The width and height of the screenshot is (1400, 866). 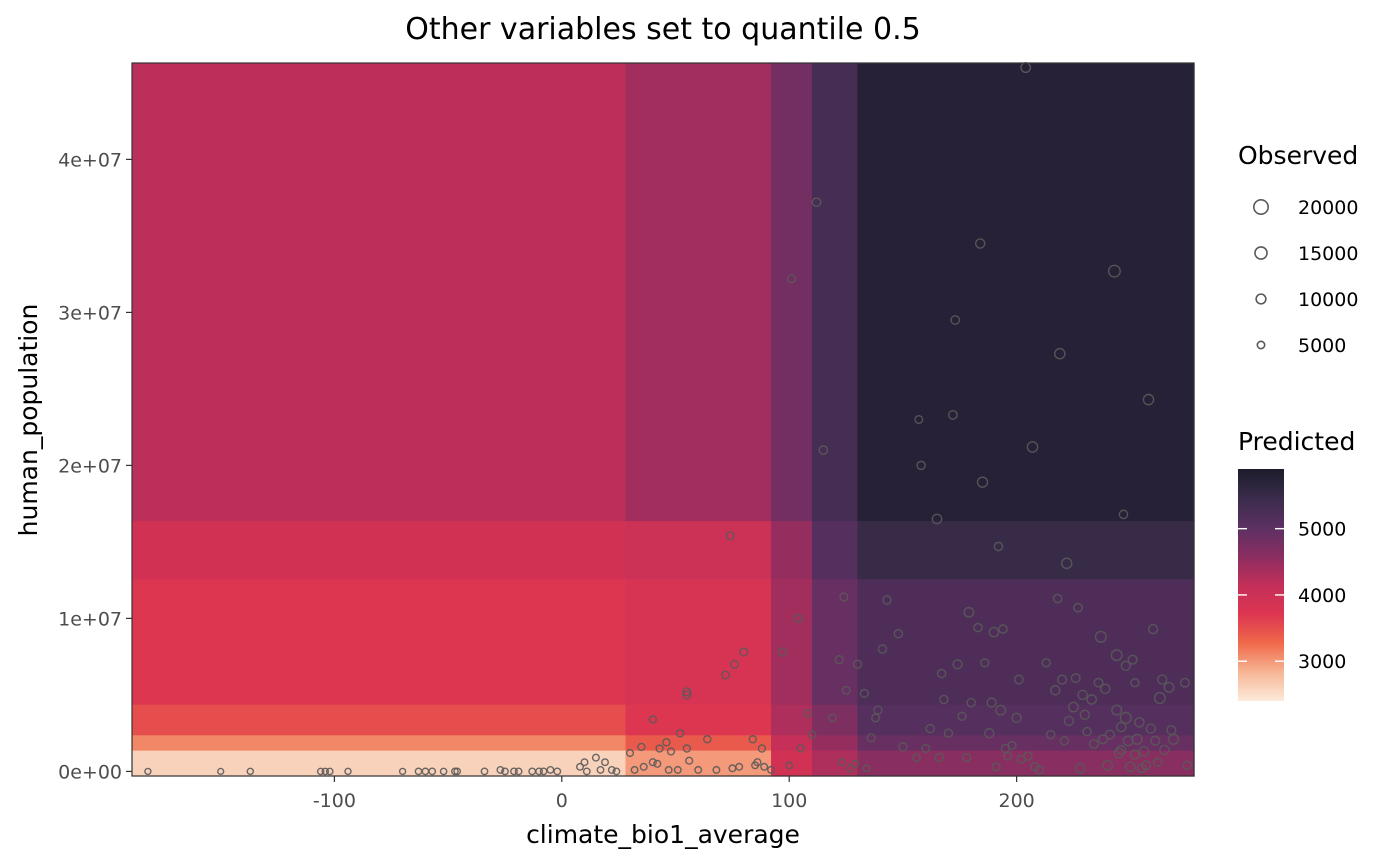 What do you see at coordinates (1328, 208) in the screenshot?
I see `legend-observed-label: 20000` at bounding box center [1328, 208].